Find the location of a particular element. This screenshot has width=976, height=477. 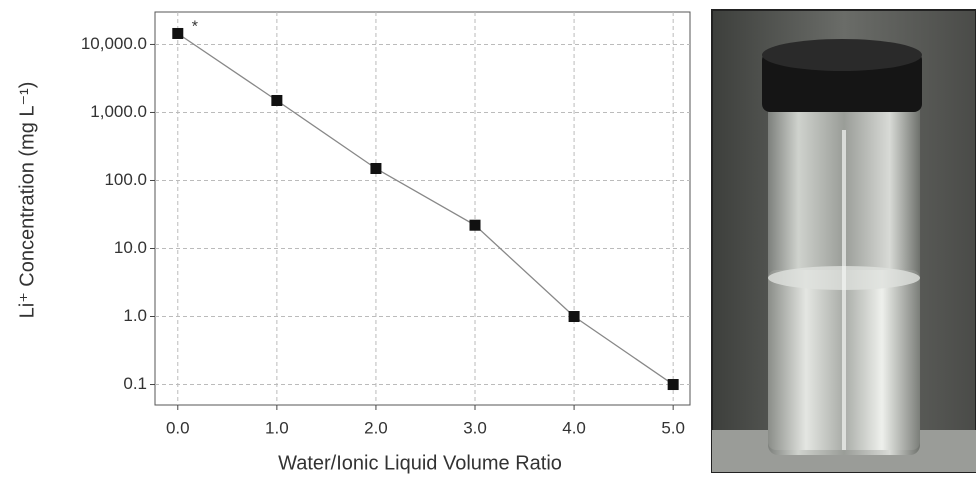

y-tick-label: 0.1 is located at coordinates (135, 383).